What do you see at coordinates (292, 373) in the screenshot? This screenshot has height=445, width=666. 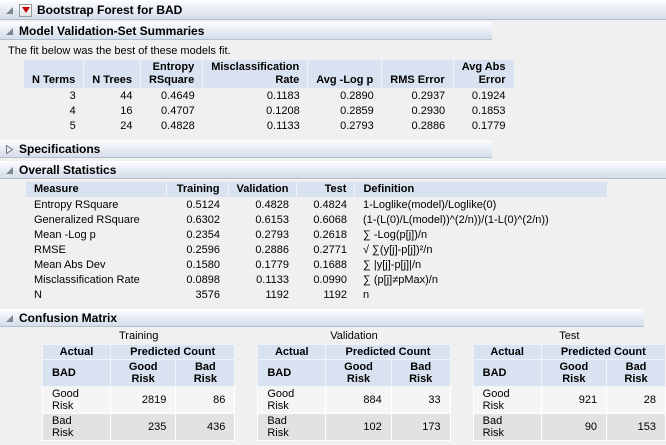 I see `response-header: BAD` at bounding box center [292, 373].